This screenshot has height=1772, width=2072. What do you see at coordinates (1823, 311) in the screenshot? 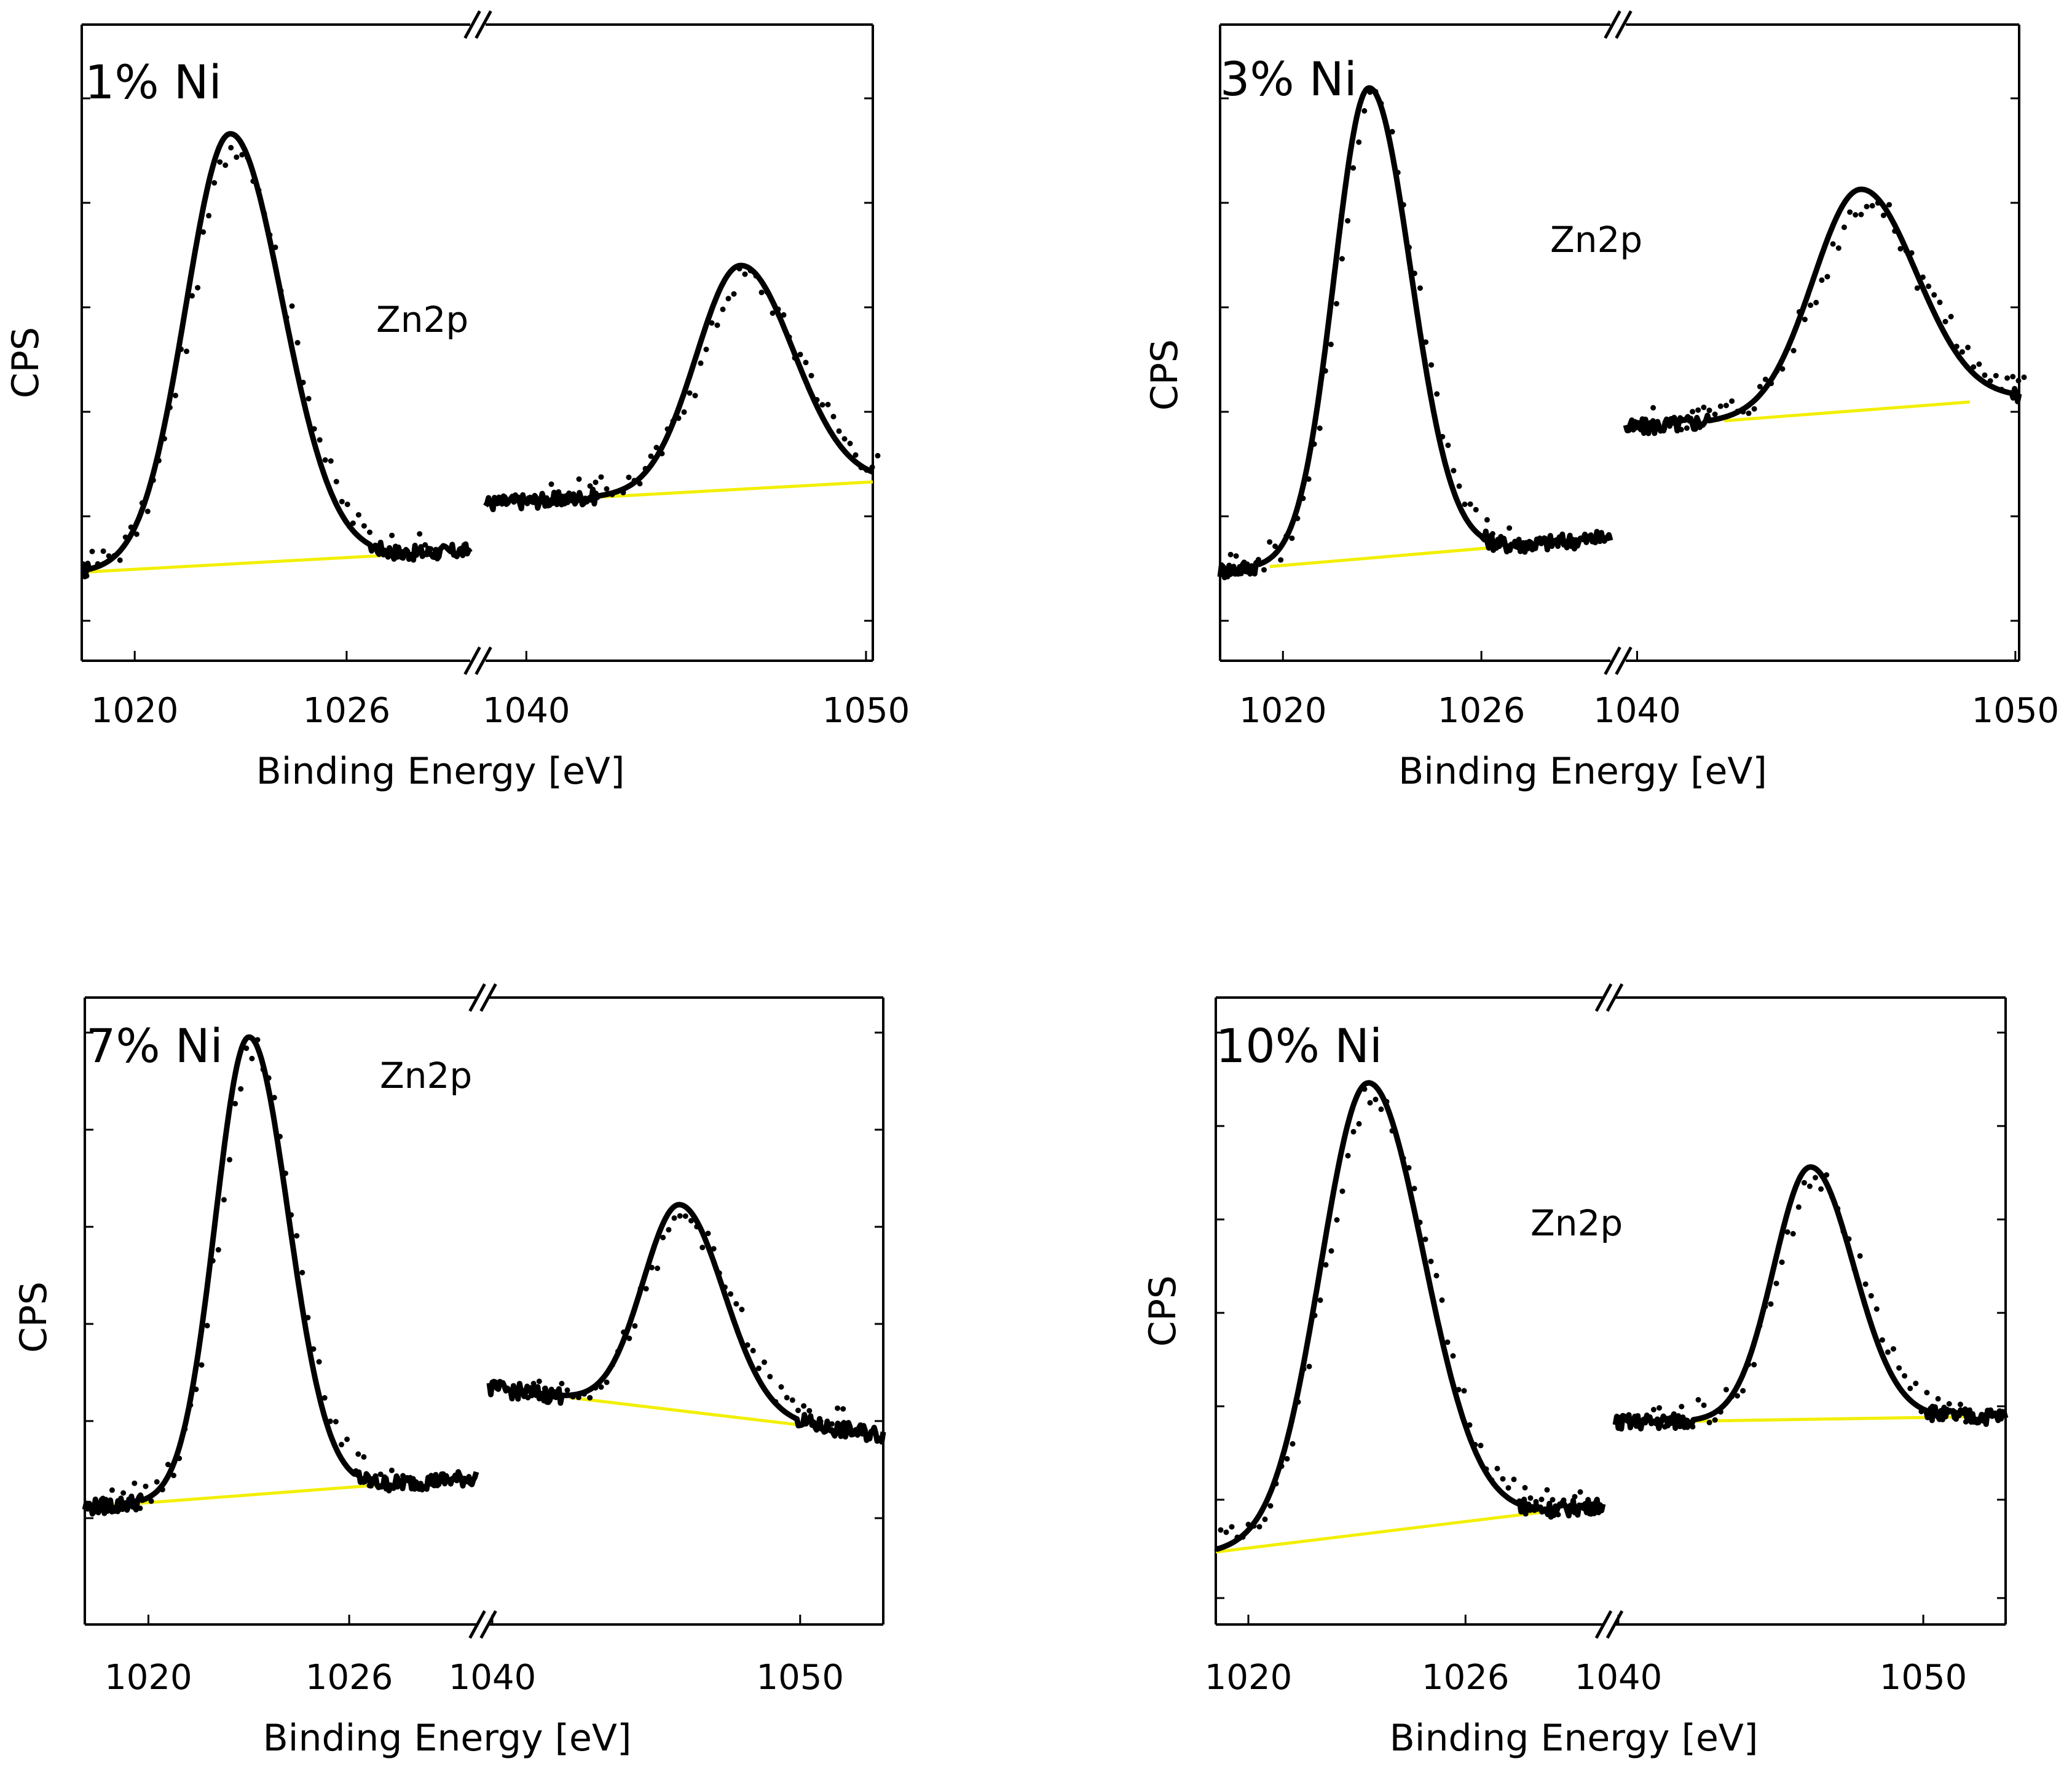
I see `fit-curve` at bounding box center [1823, 311].